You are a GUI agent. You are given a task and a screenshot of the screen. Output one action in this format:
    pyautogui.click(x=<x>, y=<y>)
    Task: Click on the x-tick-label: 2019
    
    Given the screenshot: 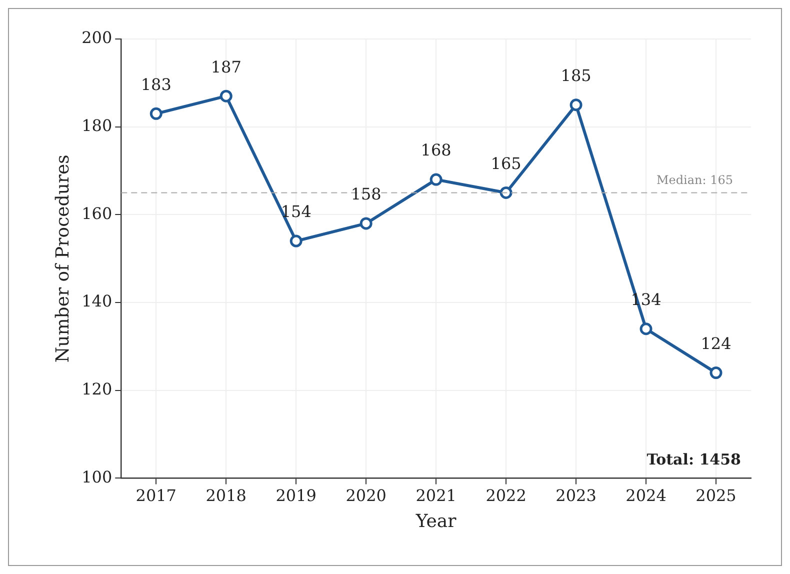 What is the action you would take?
    pyautogui.click(x=296, y=495)
    